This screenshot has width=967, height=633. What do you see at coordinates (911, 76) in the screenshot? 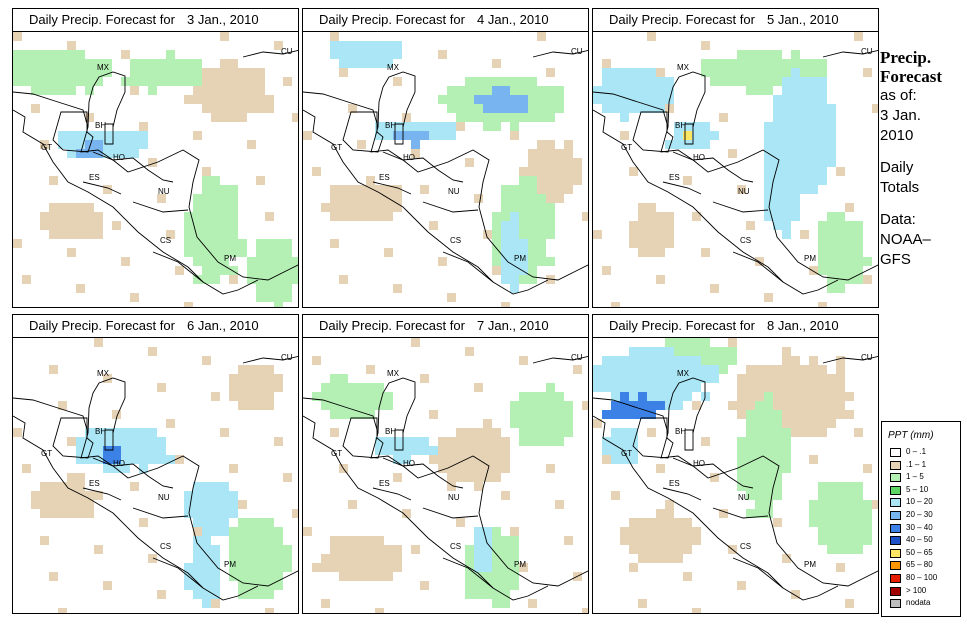
I see `side-heading-line2: Forecast` at bounding box center [911, 76].